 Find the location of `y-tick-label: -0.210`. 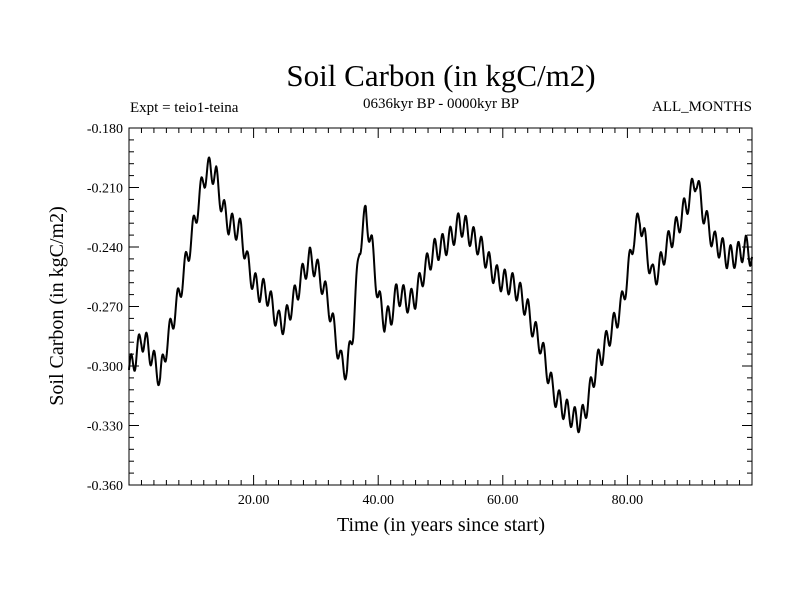

y-tick-label: -0.210 is located at coordinates (105, 189).